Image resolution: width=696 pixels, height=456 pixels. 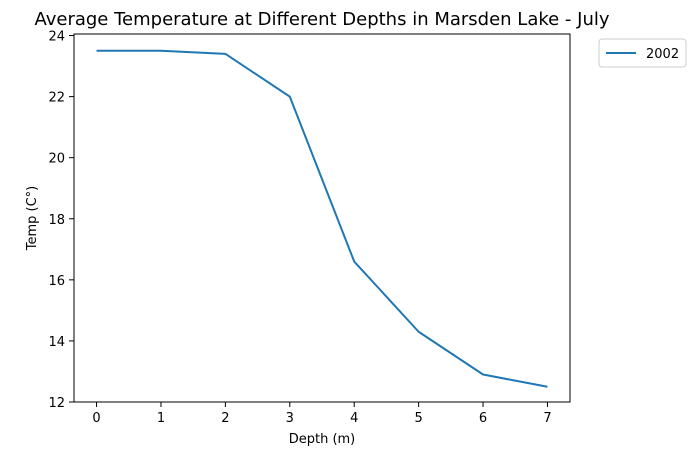 What do you see at coordinates (32, 219) in the screenshot?
I see `y-axis-label: Temp (C°)` at bounding box center [32, 219].